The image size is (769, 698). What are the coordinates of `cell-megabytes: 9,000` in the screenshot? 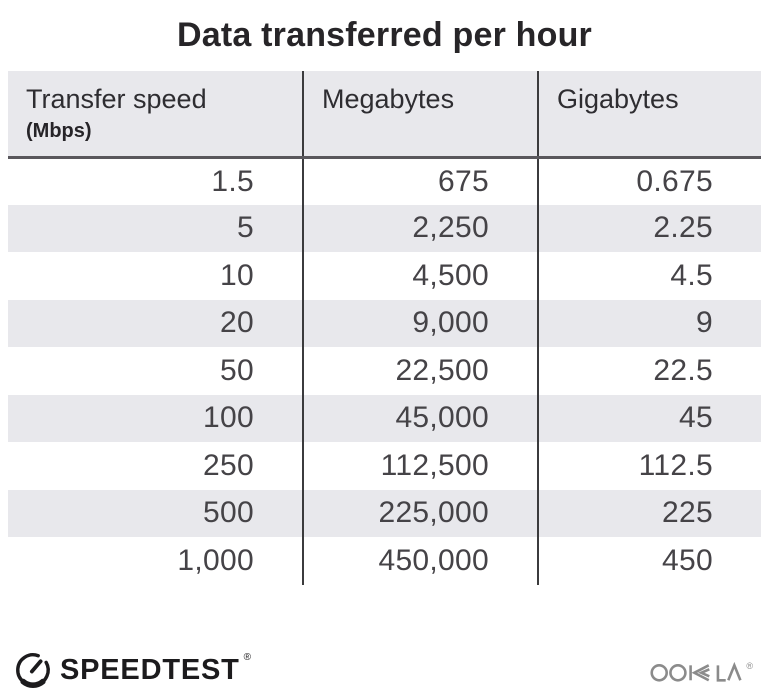 It's located at (421, 323).